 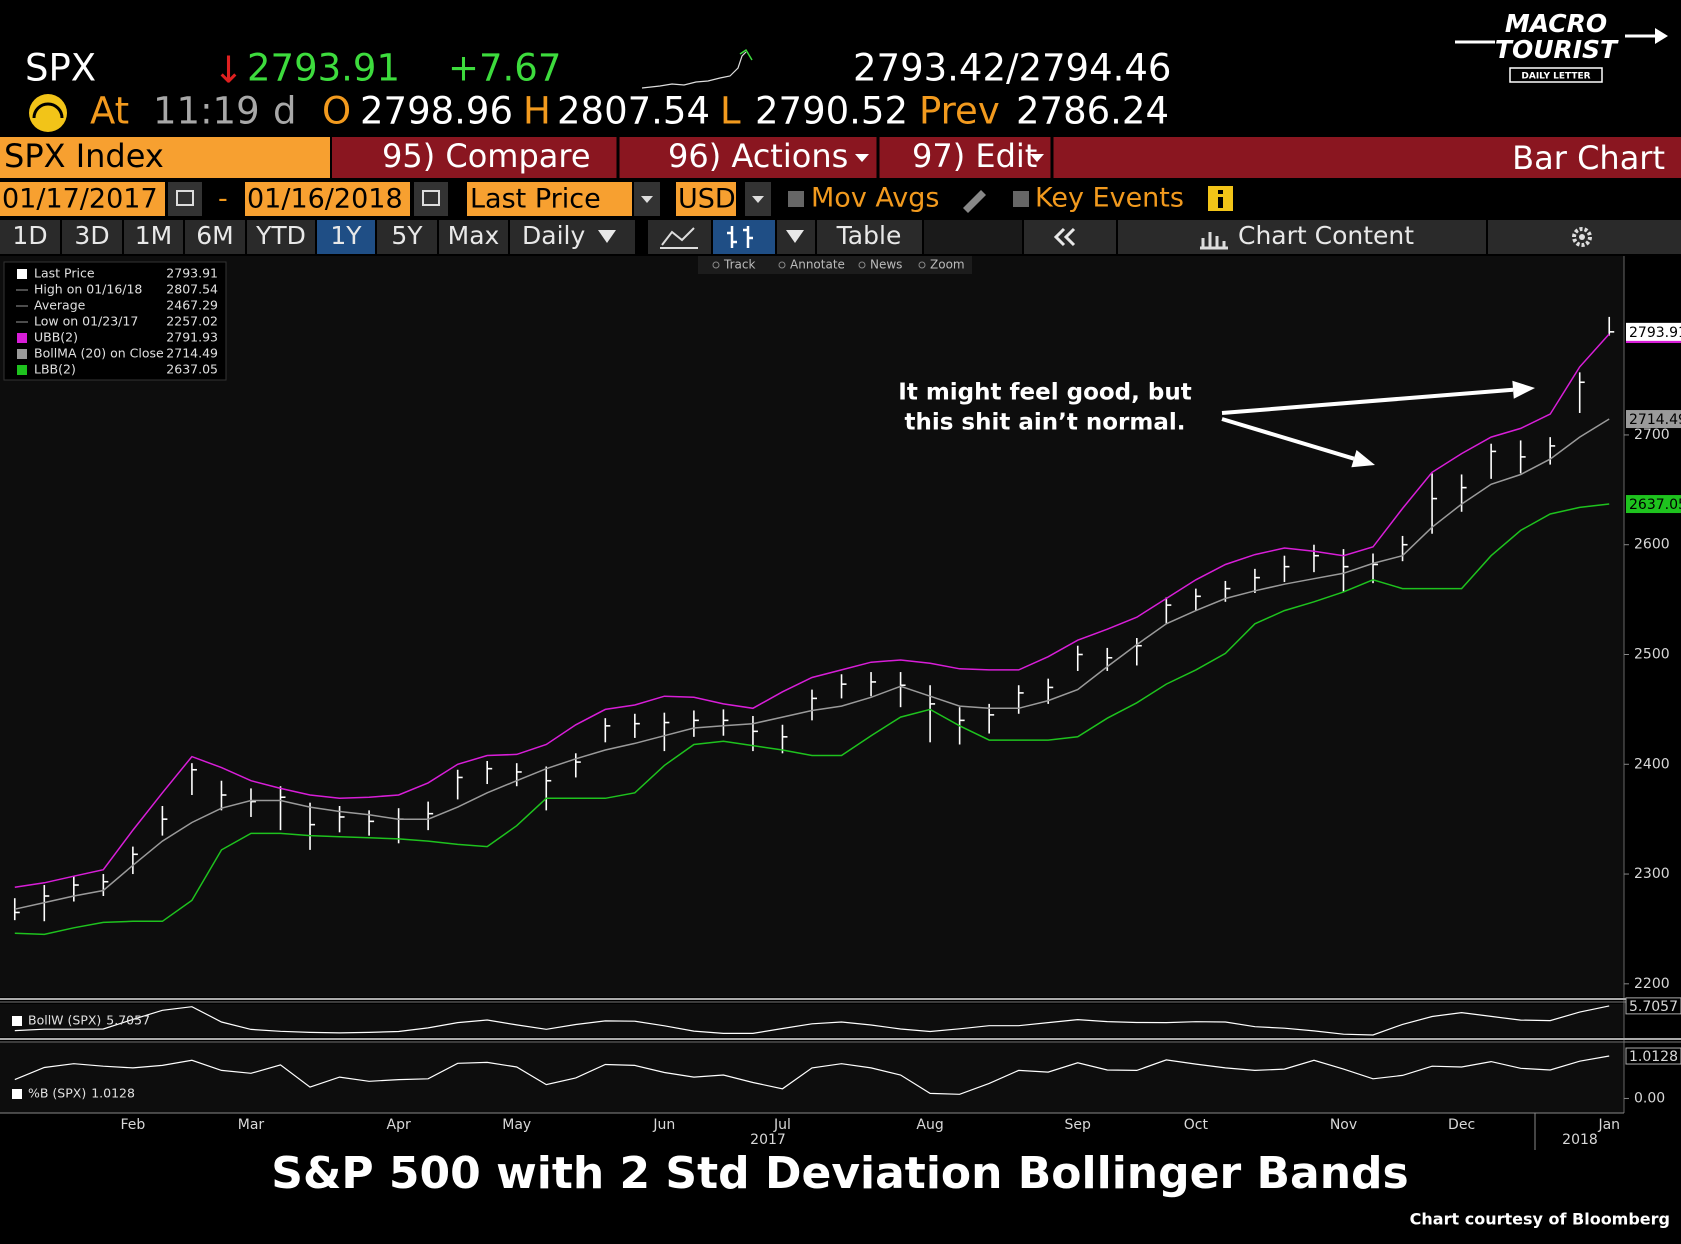 I want to click on tool-label: Zoom, so click(x=947, y=265).